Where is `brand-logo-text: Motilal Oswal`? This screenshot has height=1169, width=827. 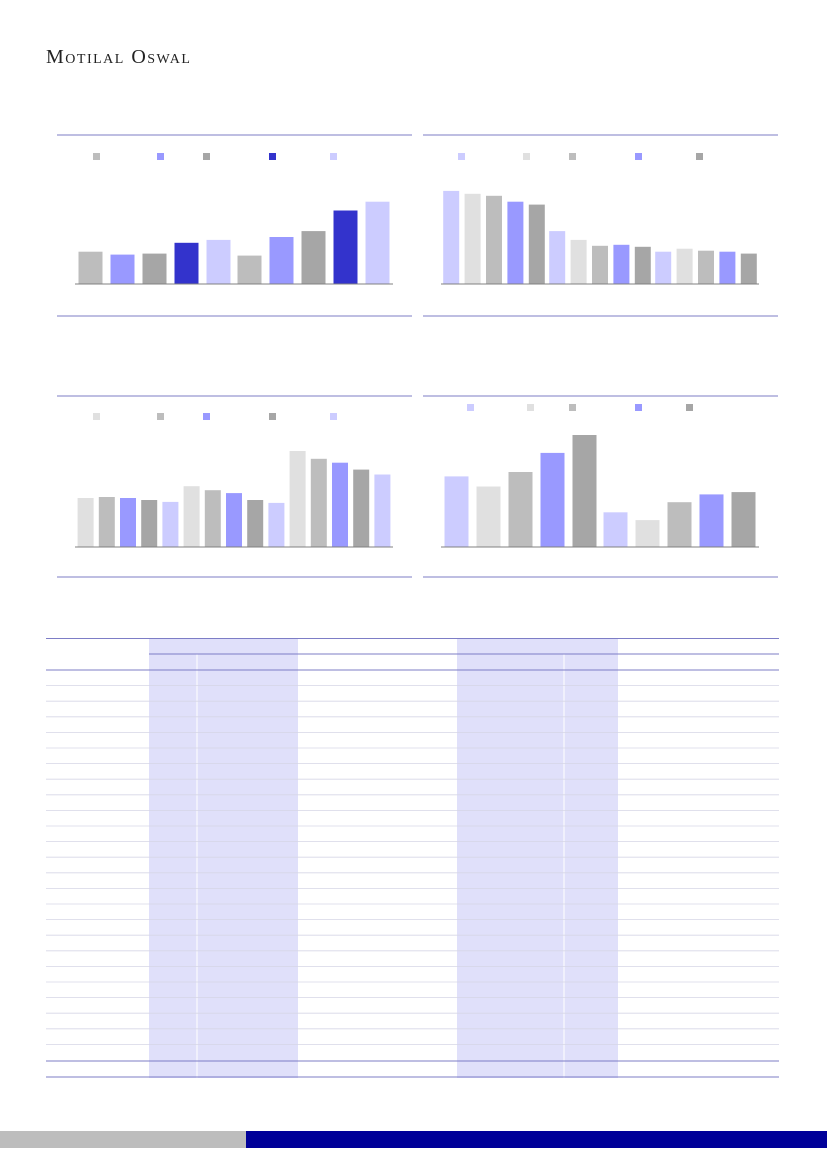
brand-logo-text: Motilal Oswal is located at coordinates (119, 57).